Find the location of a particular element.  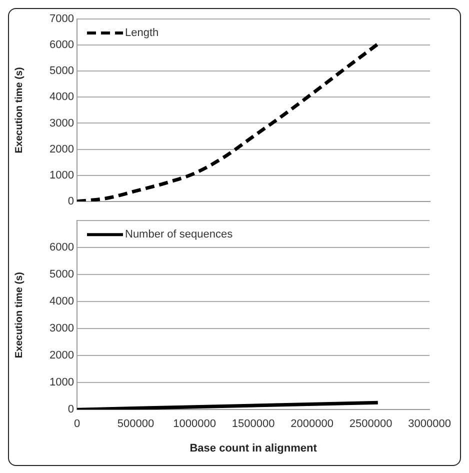

x-tick-label: 500000 is located at coordinates (135, 424).